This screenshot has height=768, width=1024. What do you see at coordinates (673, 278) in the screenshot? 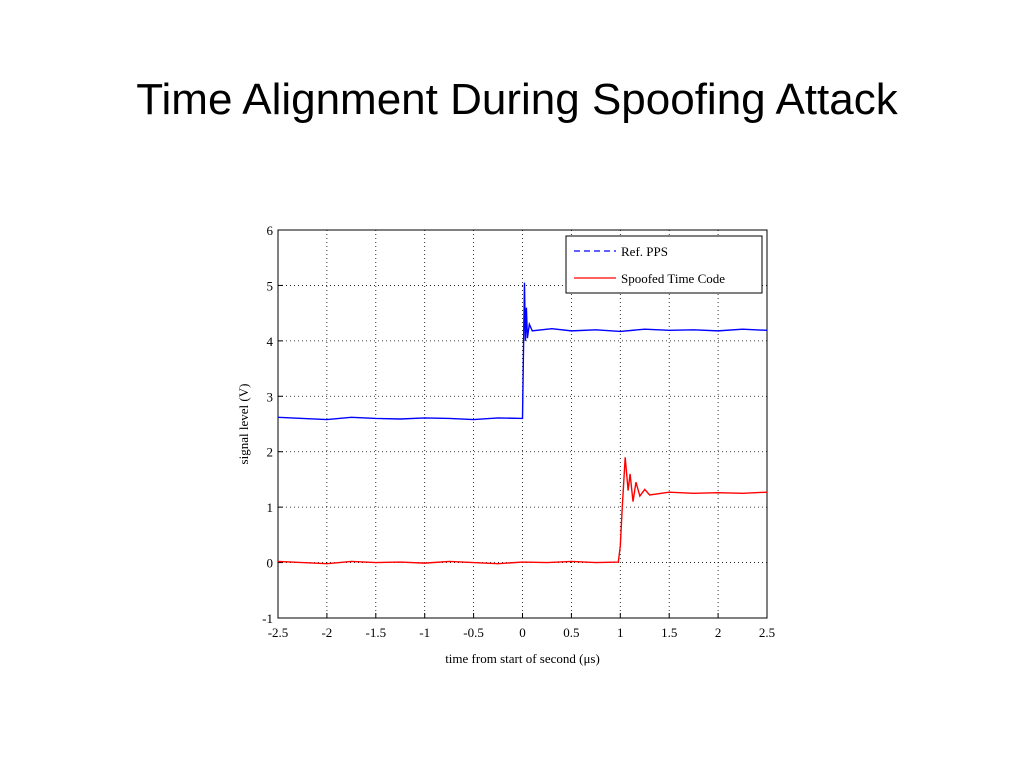
I see `legend-label: Spoofed Time Code` at bounding box center [673, 278].